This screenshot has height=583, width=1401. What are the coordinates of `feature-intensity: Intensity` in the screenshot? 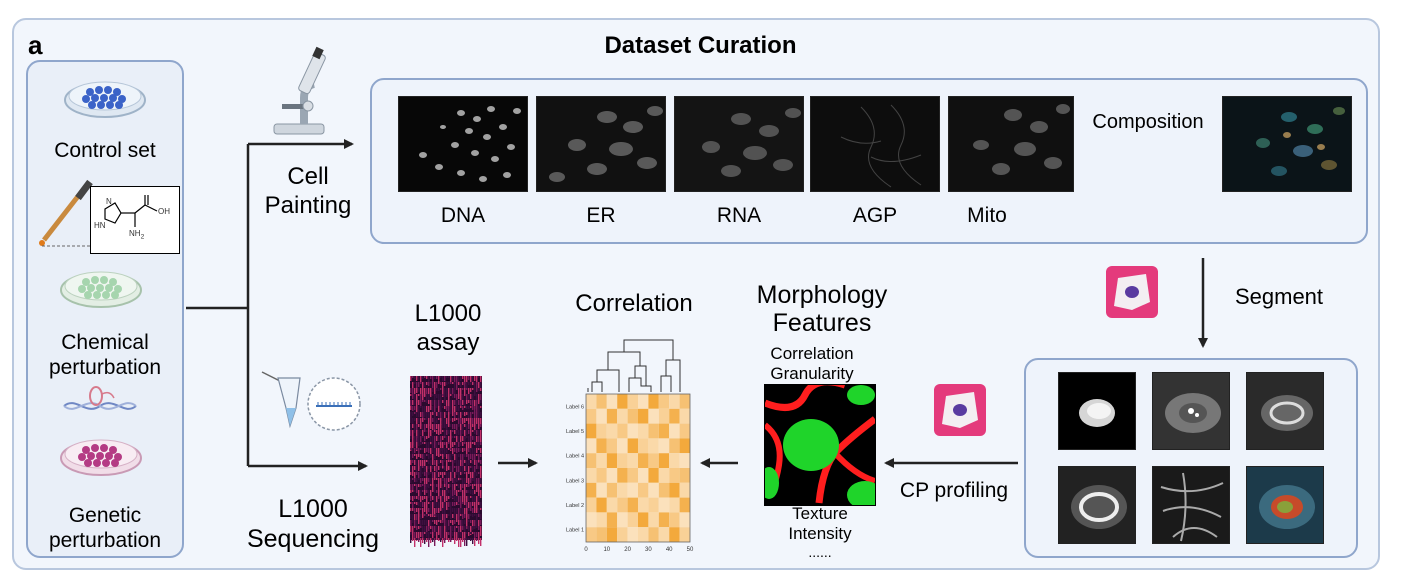 It's located at (820, 534).